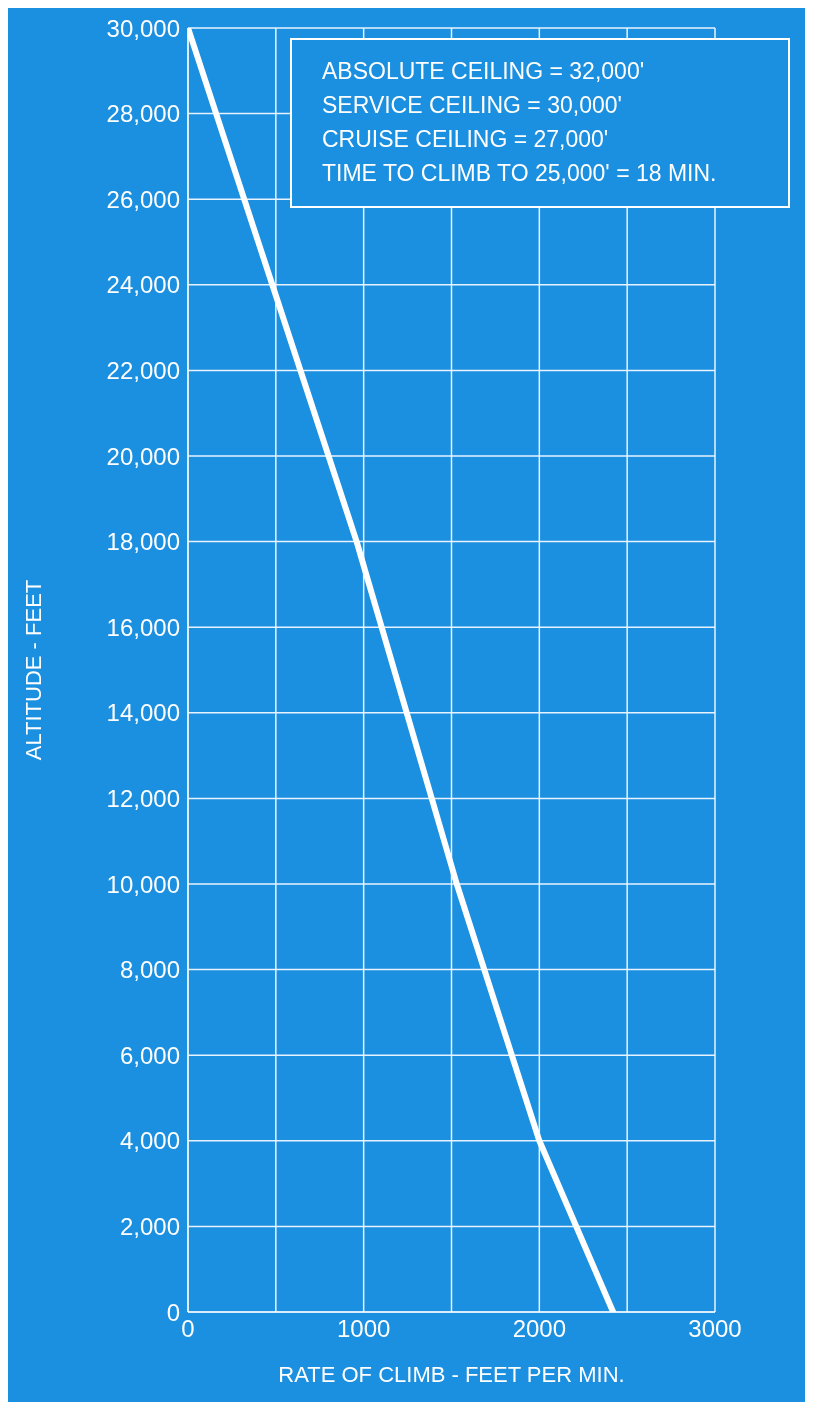 The height and width of the screenshot is (1410, 813). What do you see at coordinates (143, 114) in the screenshot?
I see `y-tick-label: 28,000` at bounding box center [143, 114].